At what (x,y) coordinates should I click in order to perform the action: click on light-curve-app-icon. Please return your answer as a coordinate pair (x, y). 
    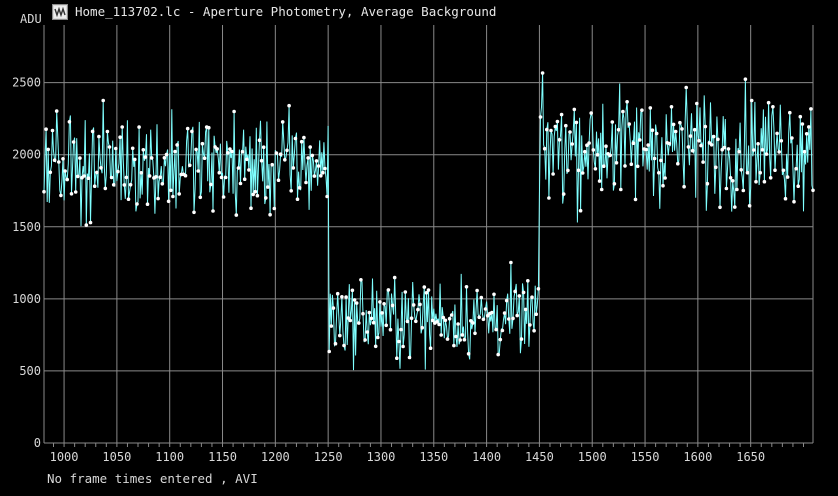
    Looking at the image, I should click on (60, 12).